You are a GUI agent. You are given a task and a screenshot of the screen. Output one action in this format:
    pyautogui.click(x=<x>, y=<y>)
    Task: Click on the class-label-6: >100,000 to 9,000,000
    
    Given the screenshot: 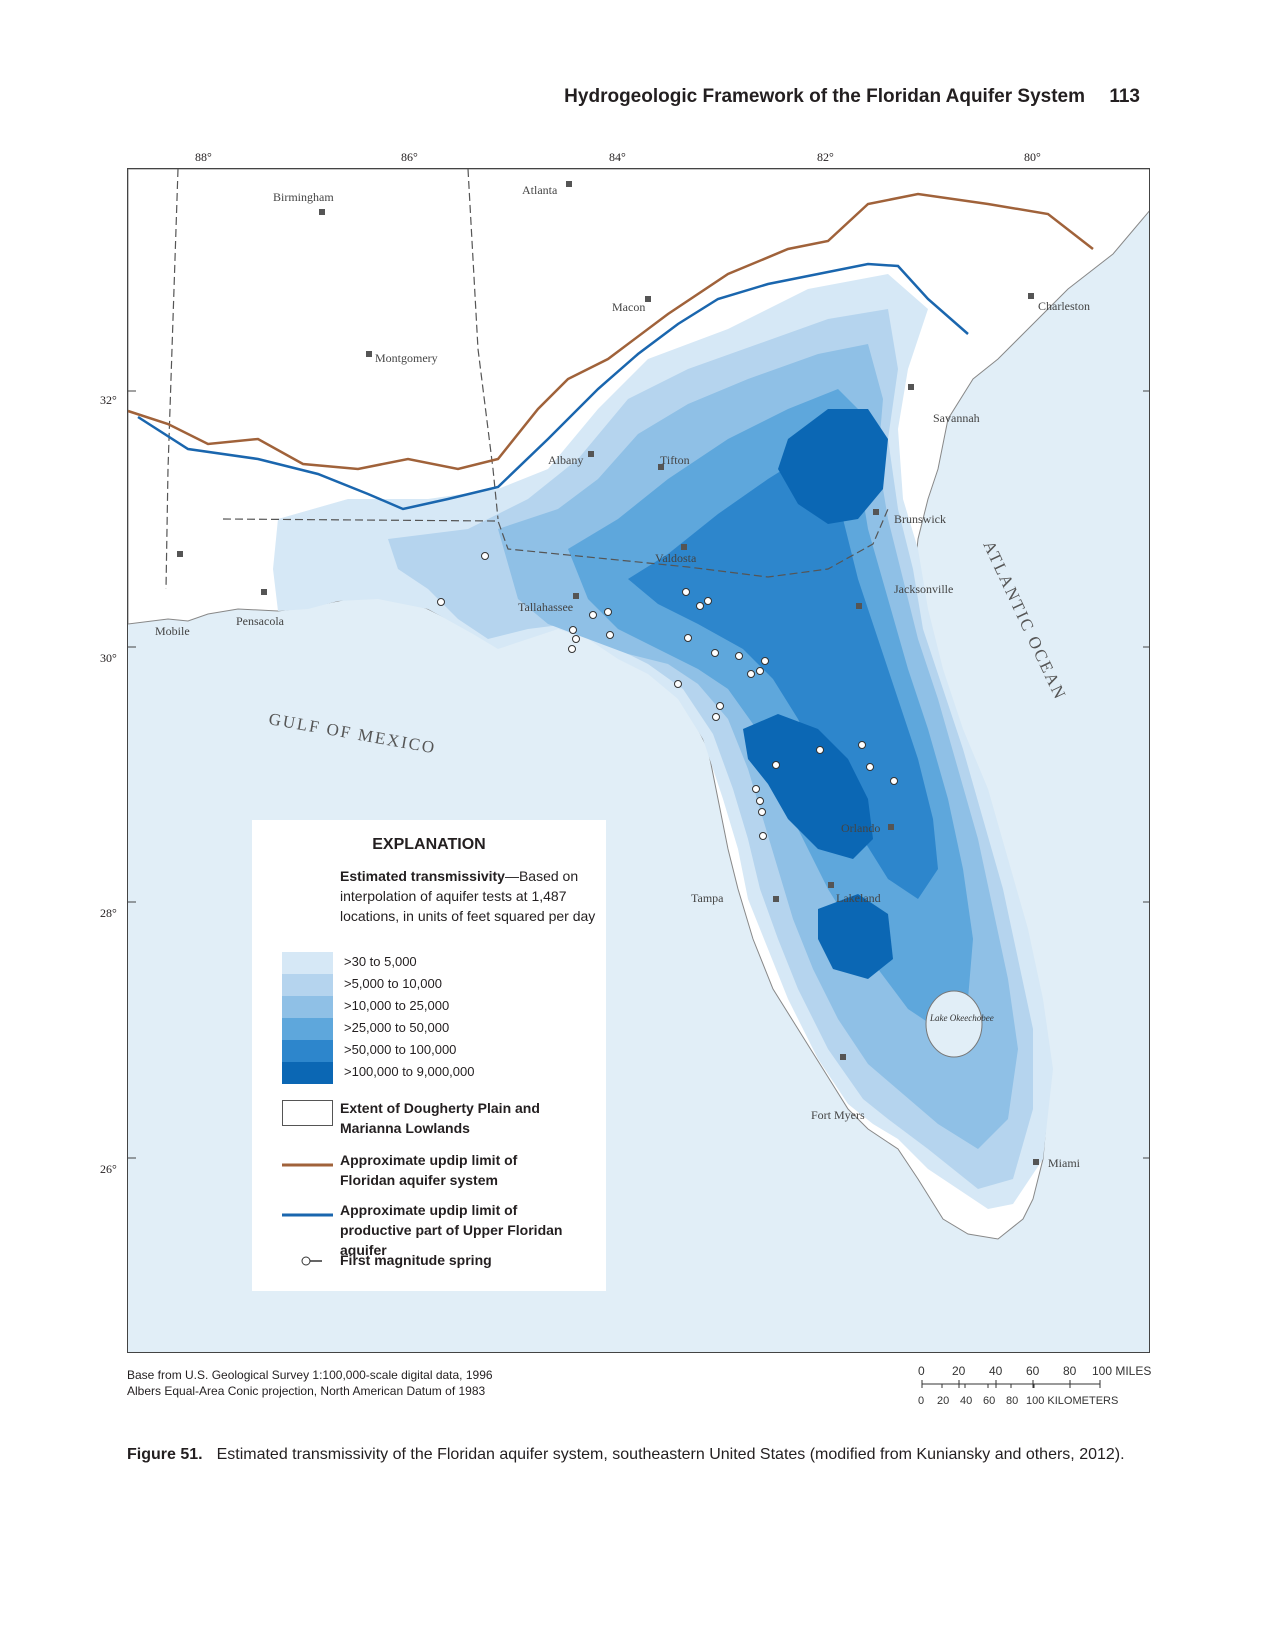 What is the action you would take?
    pyautogui.click(x=409, y=1071)
    